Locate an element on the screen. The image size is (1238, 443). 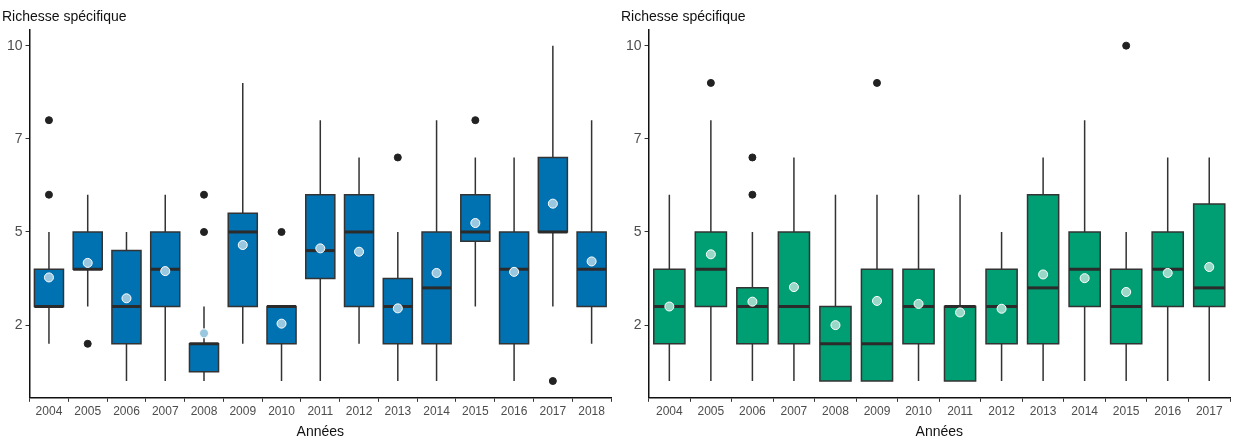
x-tick-label: 2018 is located at coordinates (592, 411).